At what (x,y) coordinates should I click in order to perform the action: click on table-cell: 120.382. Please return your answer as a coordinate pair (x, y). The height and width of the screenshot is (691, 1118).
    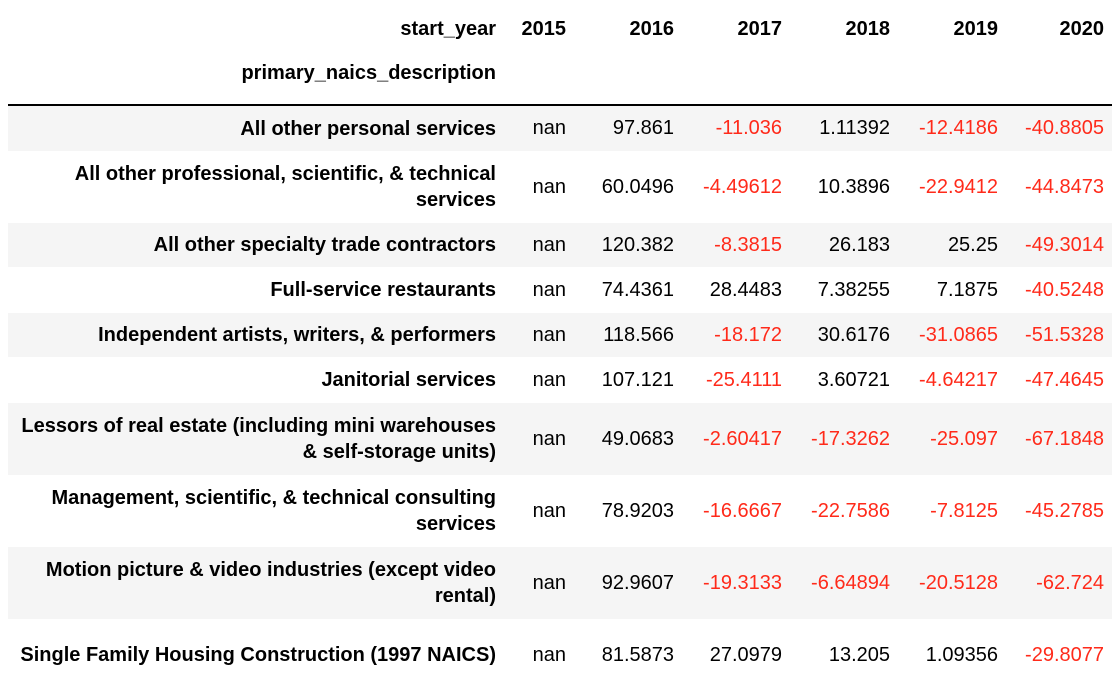
    Looking at the image, I should click on (637, 244).